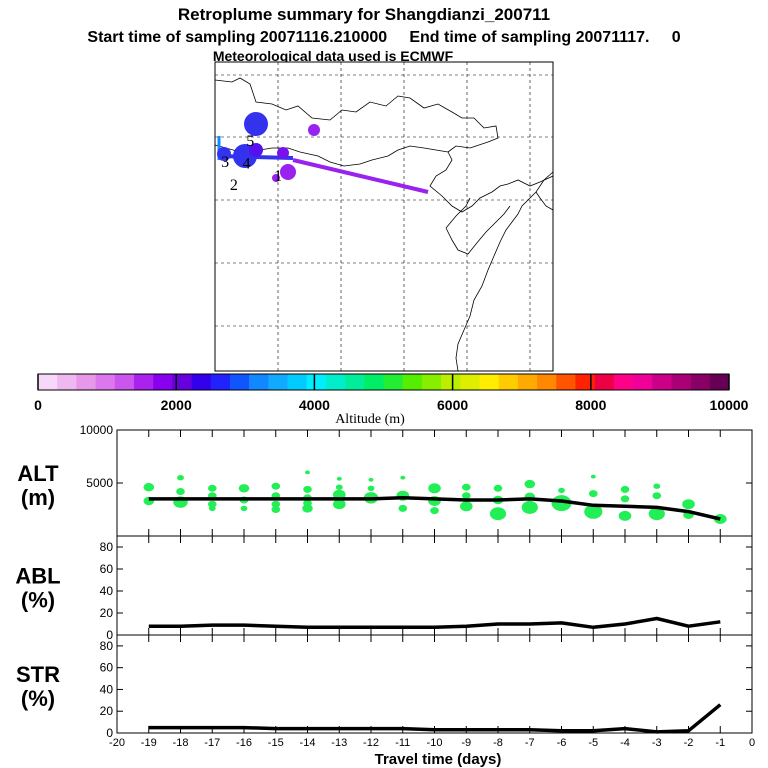 The image size is (768, 768). What do you see at coordinates (657, 743) in the screenshot?
I see `x-tick-label: -3` at bounding box center [657, 743].